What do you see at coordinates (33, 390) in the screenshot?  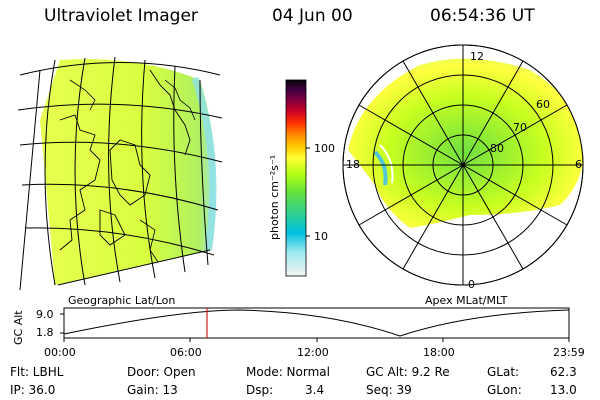 I see `ip-info: IP: 36.0` at bounding box center [33, 390].